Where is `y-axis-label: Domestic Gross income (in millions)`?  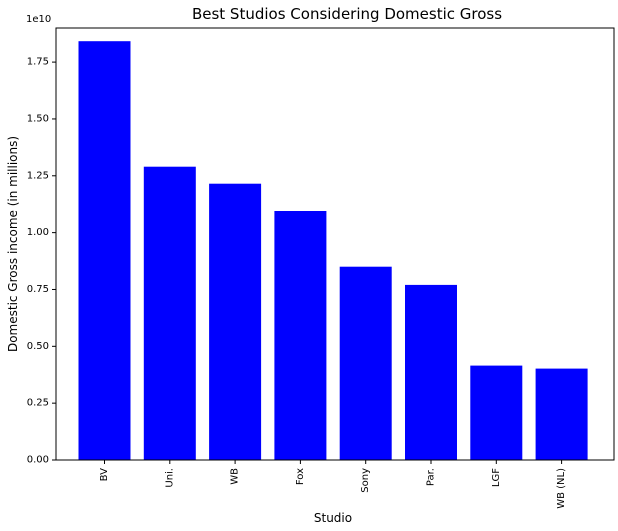 y-axis-label: Domestic Gross income (in millions) is located at coordinates (13, 244).